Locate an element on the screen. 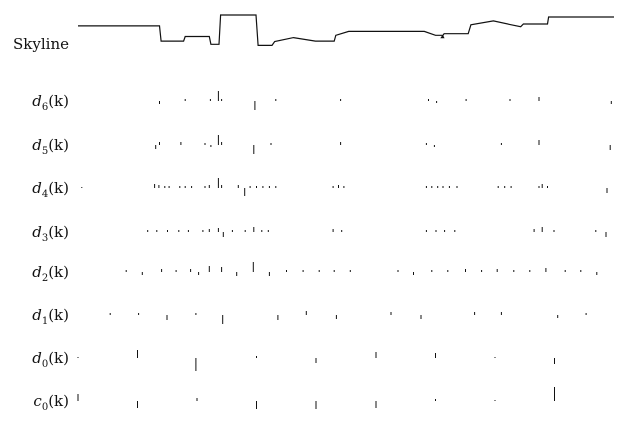  skyline-profile is located at coordinates (346, 30).